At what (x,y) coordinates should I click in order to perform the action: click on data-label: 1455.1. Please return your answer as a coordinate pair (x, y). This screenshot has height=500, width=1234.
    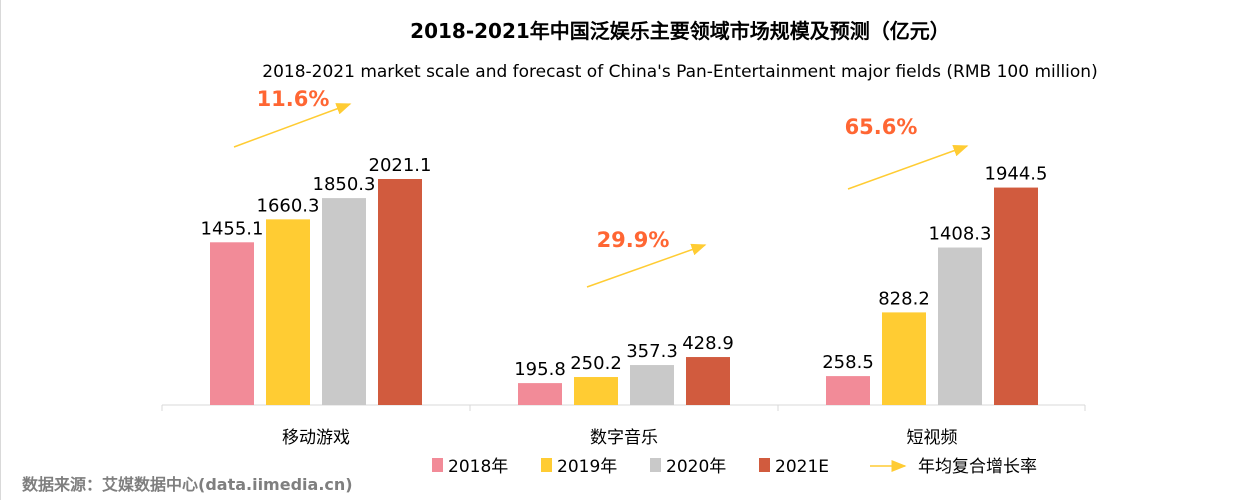
    Looking at the image, I should click on (232, 228).